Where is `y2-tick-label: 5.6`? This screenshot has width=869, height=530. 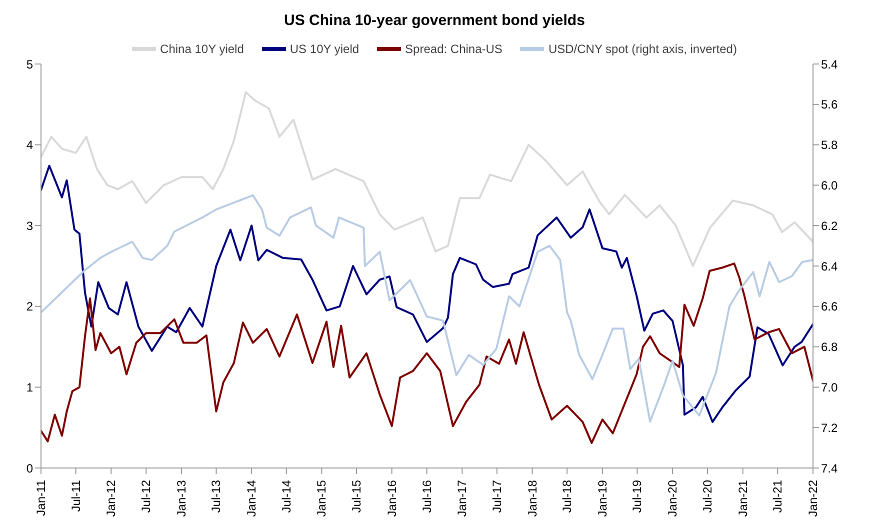 y2-tick-label: 5.6 is located at coordinates (829, 105).